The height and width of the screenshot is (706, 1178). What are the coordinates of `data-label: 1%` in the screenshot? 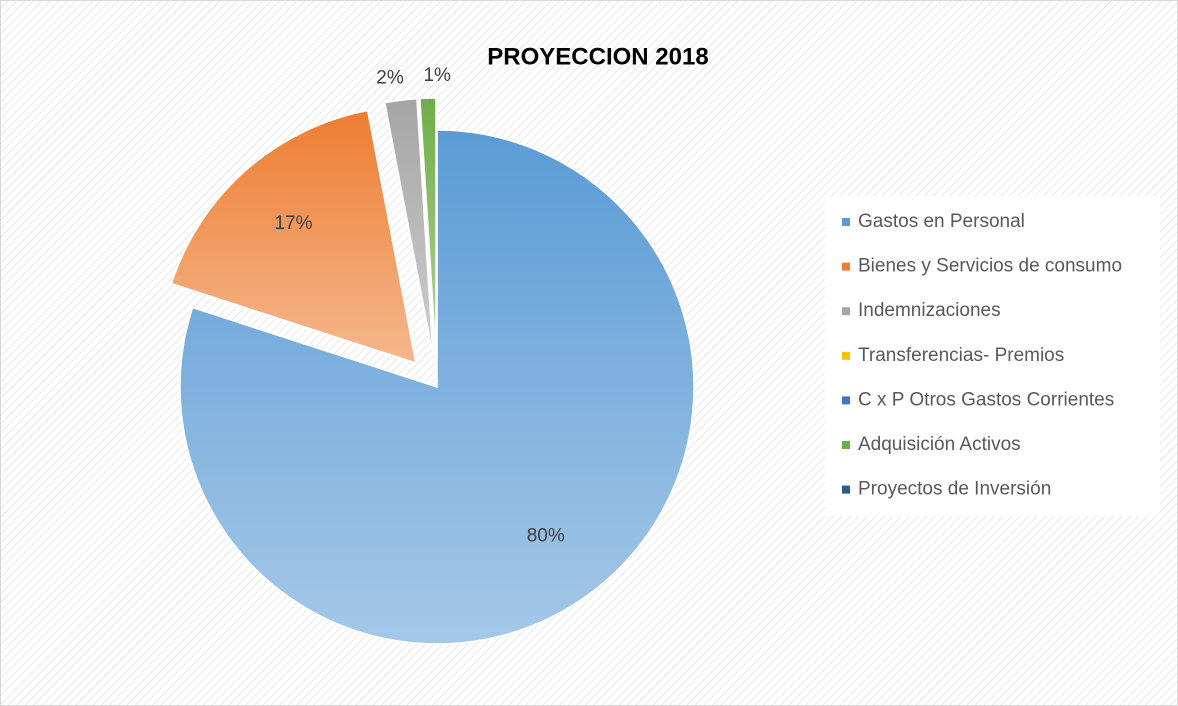 It's located at (437, 75).